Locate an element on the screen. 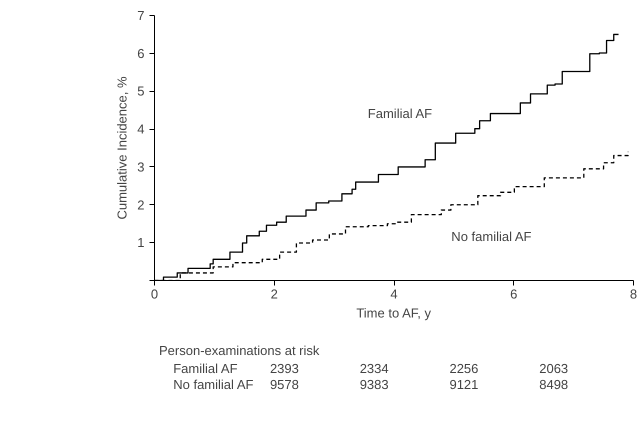 The image size is (639, 428). series-label: No familial AF is located at coordinates (491, 236).